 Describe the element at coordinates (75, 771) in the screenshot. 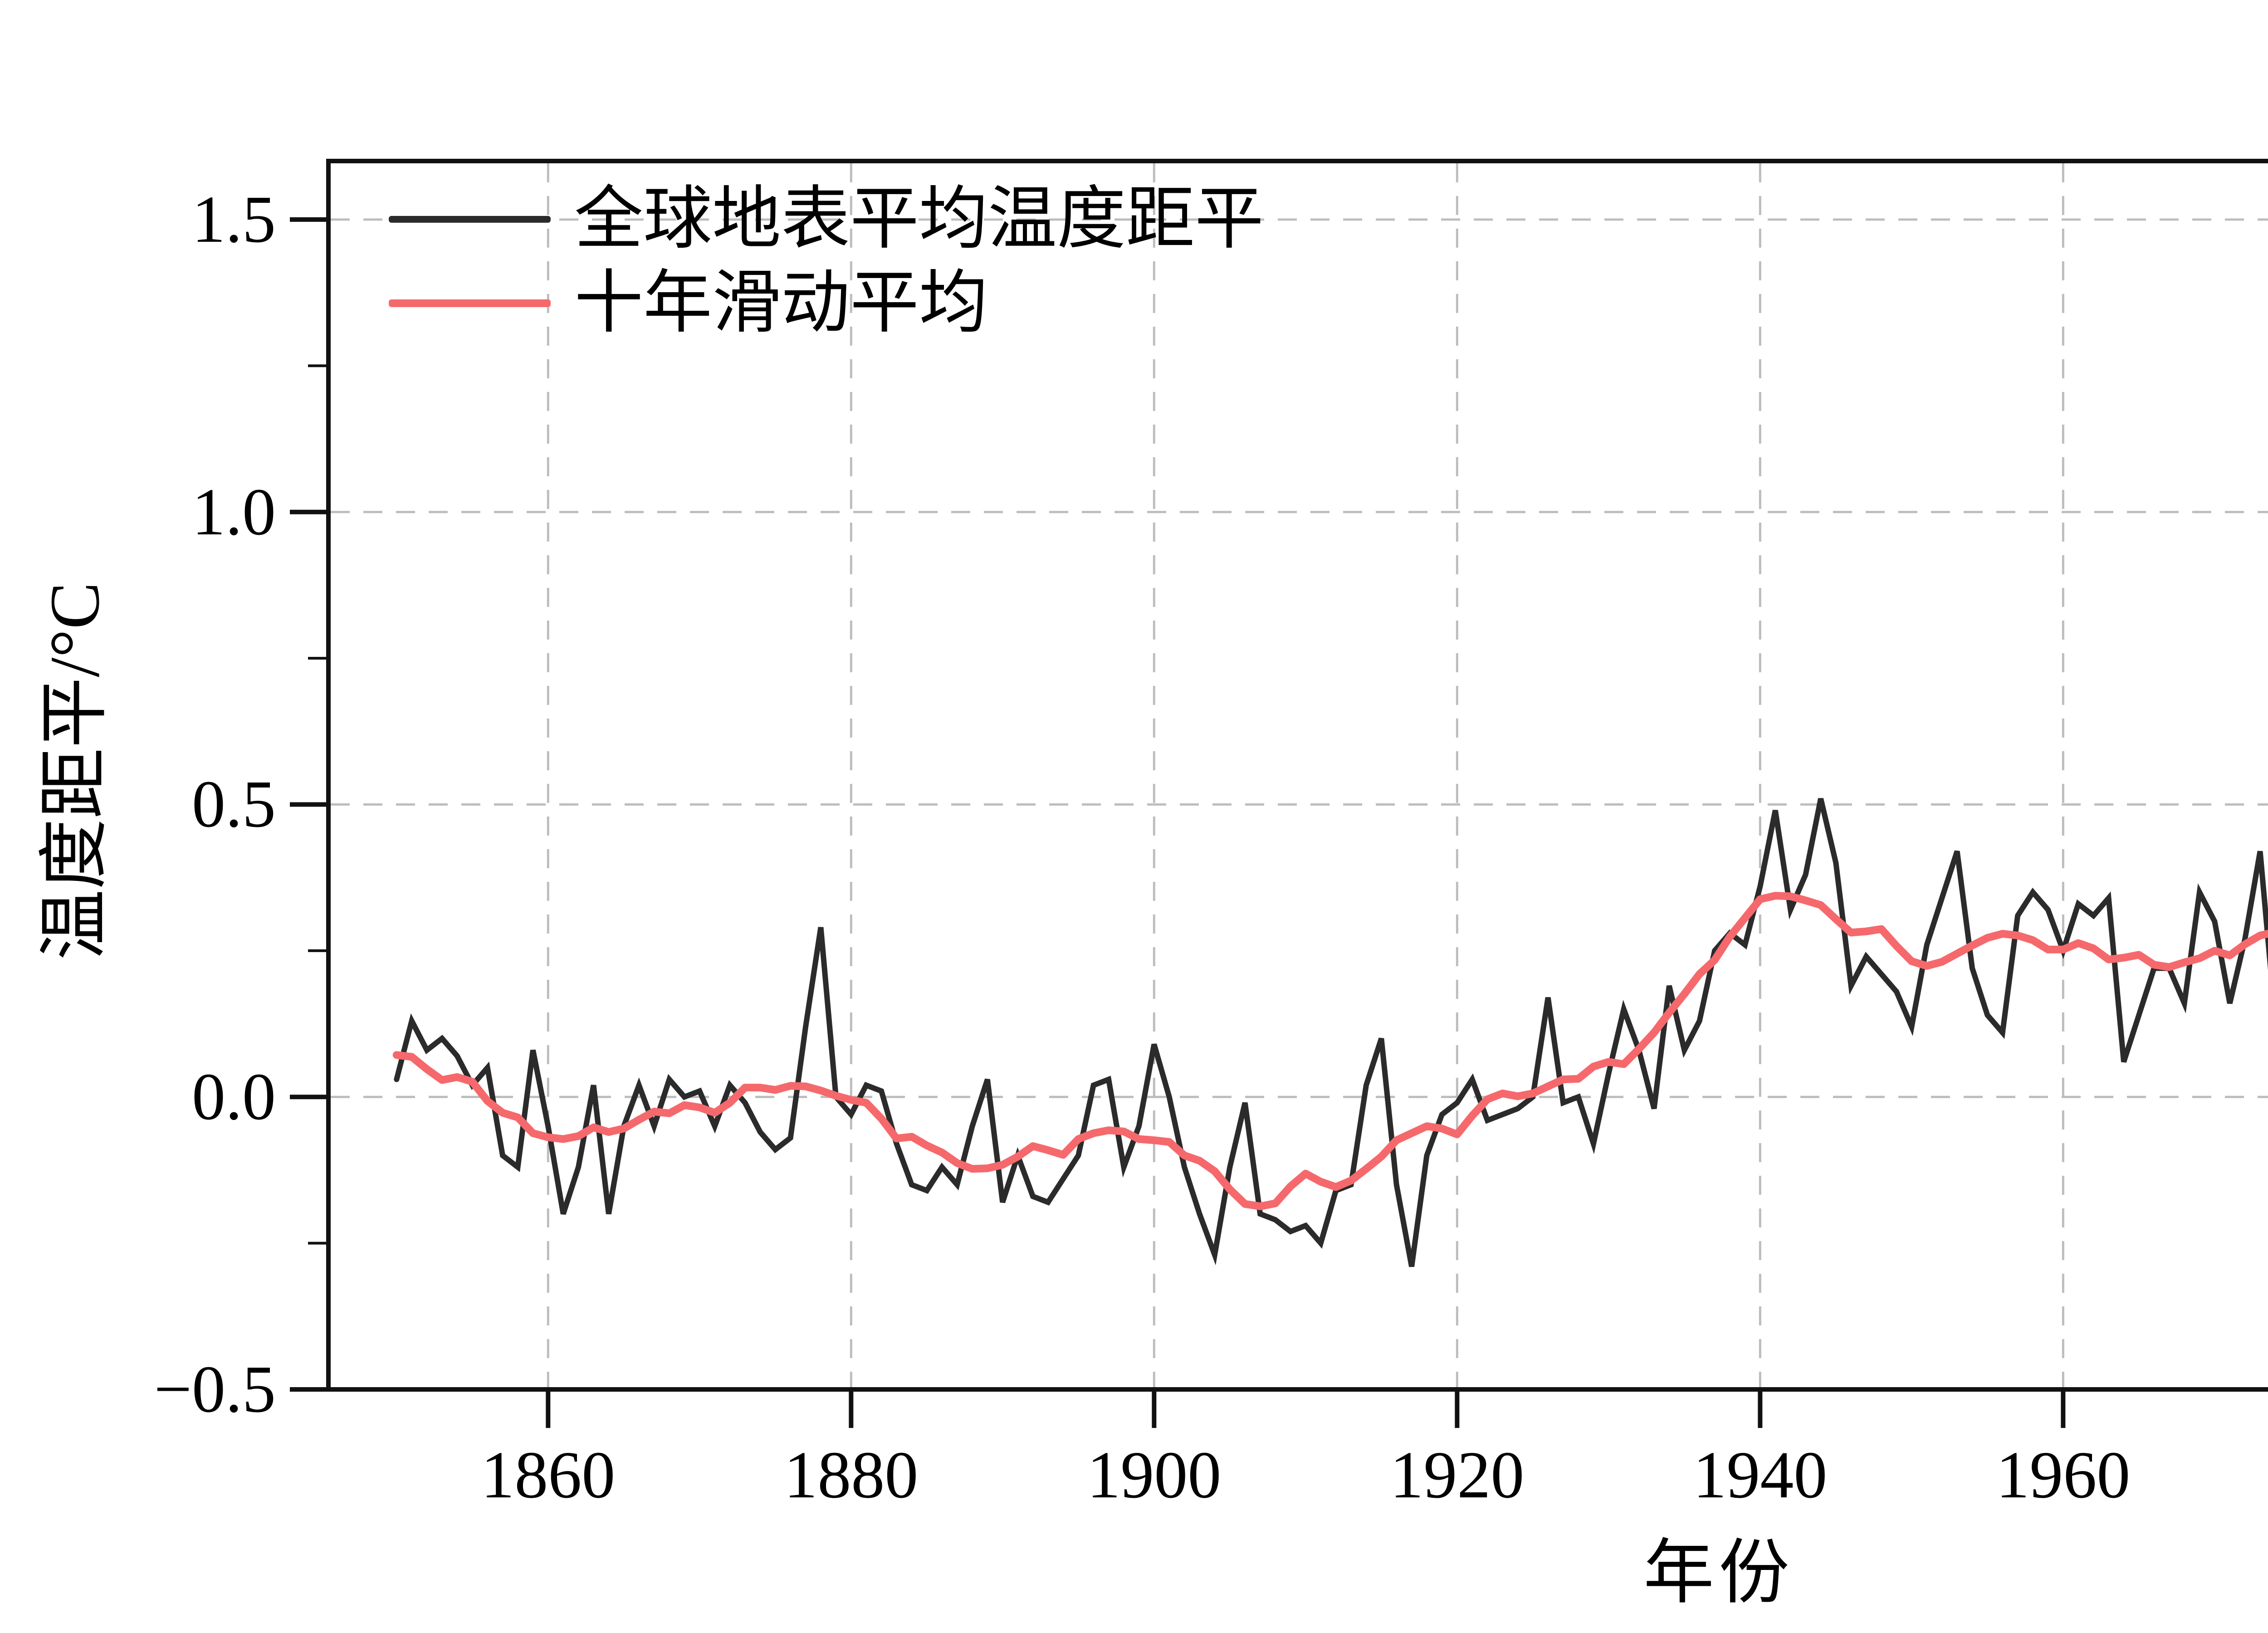

I see `y-axis-label: 温度距平/°C` at that location.